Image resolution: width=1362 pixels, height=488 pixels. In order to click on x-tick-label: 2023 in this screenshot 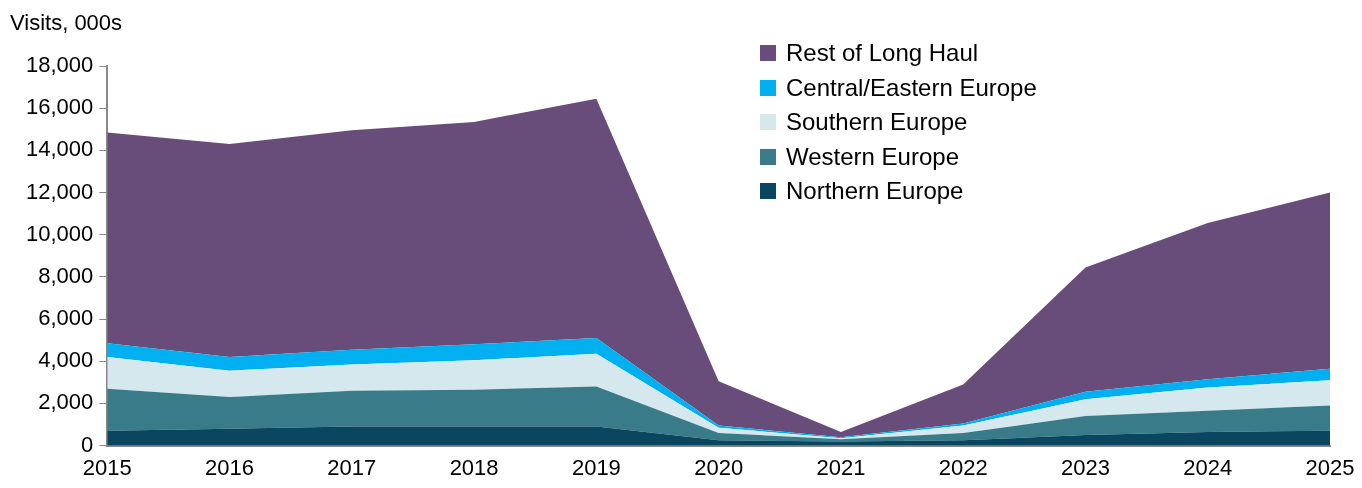, I will do `click(1085, 467)`.